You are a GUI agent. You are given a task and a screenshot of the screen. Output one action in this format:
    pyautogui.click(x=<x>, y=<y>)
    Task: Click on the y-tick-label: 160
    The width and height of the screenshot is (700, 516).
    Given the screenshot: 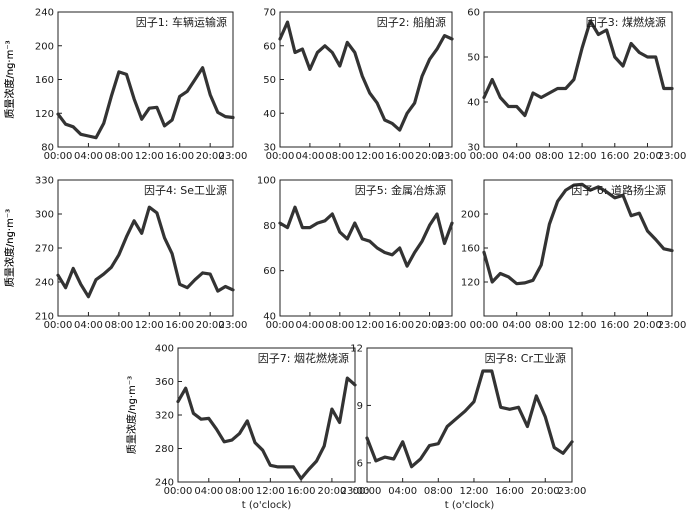 What is the action you would take?
    pyautogui.click(x=44, y=80)
    